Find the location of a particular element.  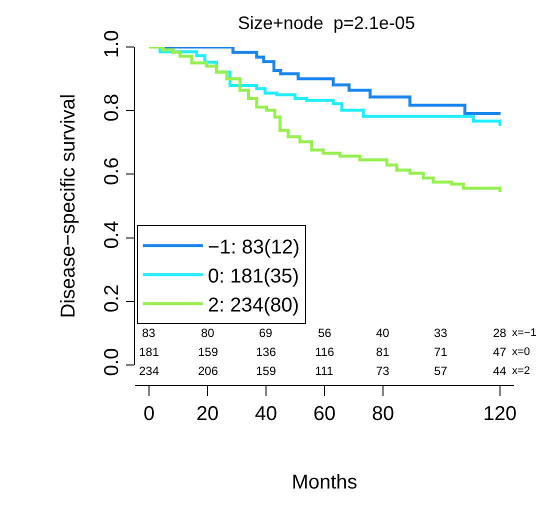

annotation: 234 is located at coordinates (149, 371).